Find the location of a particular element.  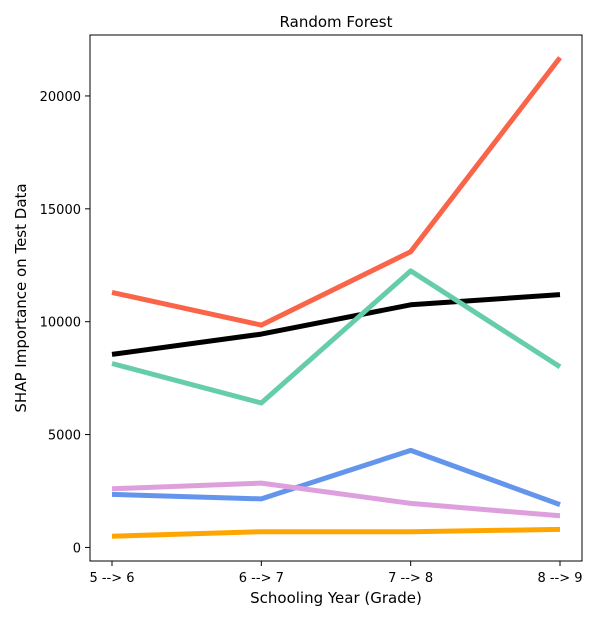

x-tick-label: 5 --> 6 is located at coordinates (111, 578).